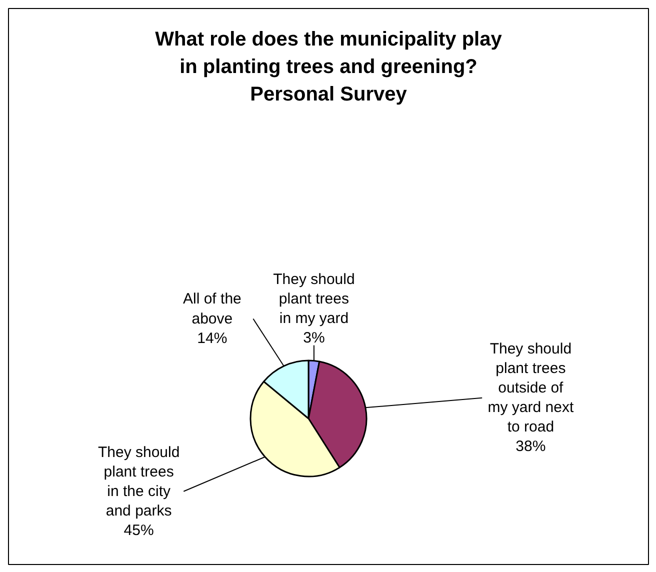  I want to click on slice-label: All of the above, so click(212, 309).